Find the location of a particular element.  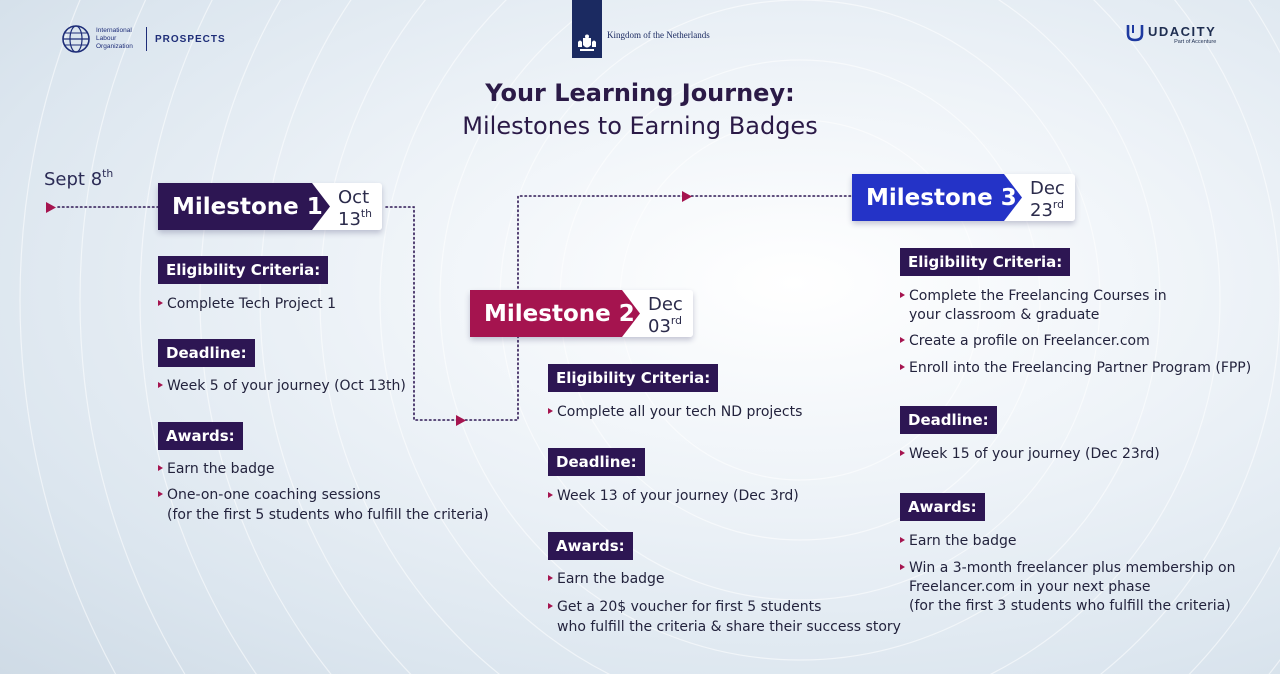

milestone-1-day-suffix: th is located at coordinates (366, 213).